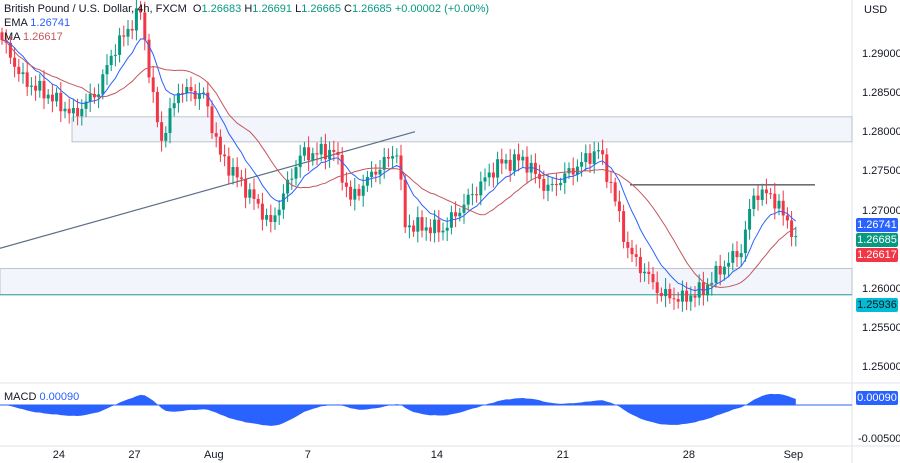  I want to click on macd-axis-label: -0.00500, so click(879, 439).